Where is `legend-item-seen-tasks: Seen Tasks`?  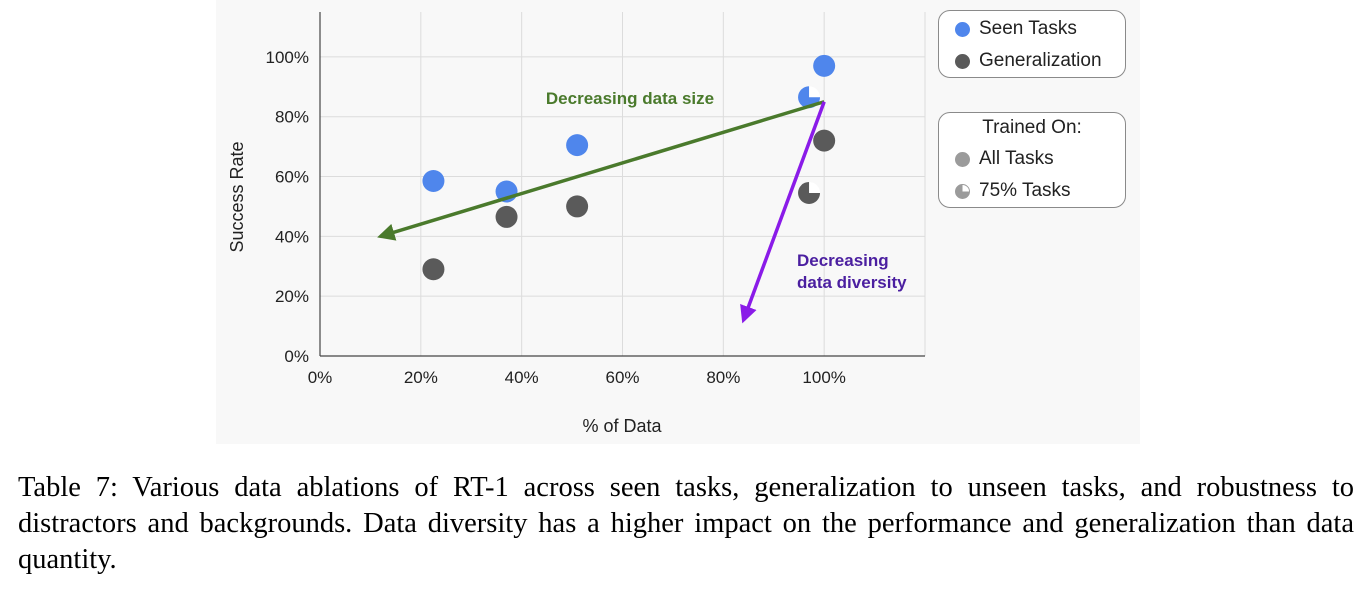 legend-item-seen-tasks: Seen Tasks is located at coordinates (1016, 29).